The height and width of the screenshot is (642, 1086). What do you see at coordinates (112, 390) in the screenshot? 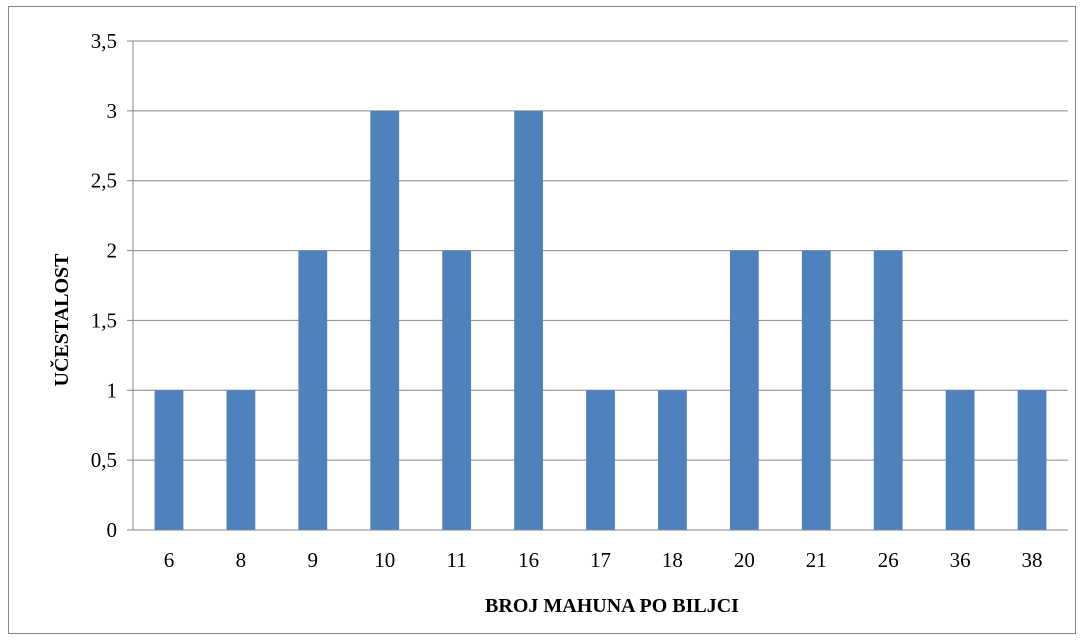
I see `y-tick-label: 1` at bounding box center [112, 390].